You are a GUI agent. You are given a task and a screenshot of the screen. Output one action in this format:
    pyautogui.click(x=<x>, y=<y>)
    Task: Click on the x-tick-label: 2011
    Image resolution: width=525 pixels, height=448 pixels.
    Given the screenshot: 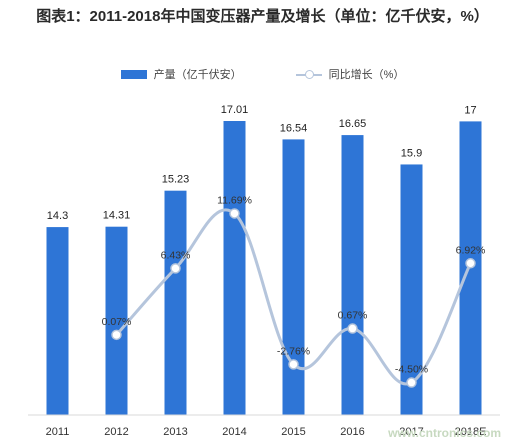 What is the action you would take?
    pyautogui.click(x=58, y=432)
    